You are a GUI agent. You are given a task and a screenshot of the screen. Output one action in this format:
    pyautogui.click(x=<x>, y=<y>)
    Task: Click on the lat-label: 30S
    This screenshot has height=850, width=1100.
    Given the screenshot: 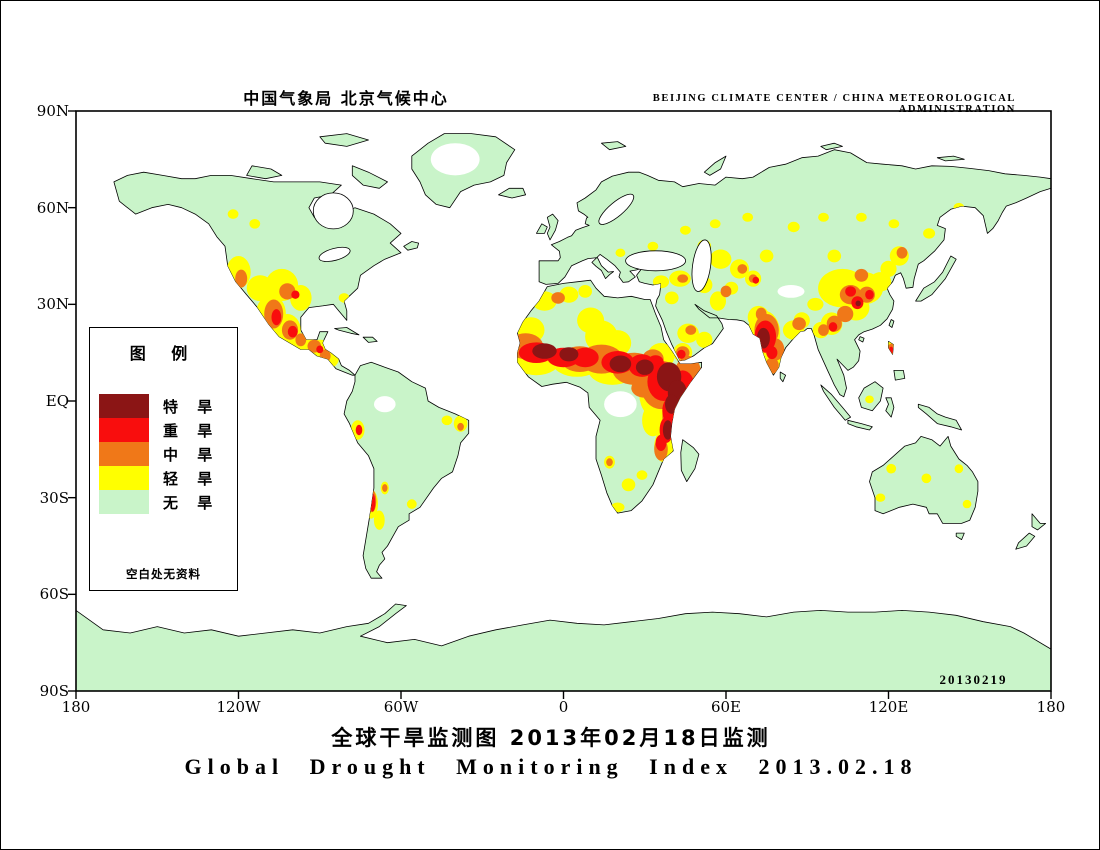 What is the action you would take?
    pyautogui.click(x=54, y=497)
    